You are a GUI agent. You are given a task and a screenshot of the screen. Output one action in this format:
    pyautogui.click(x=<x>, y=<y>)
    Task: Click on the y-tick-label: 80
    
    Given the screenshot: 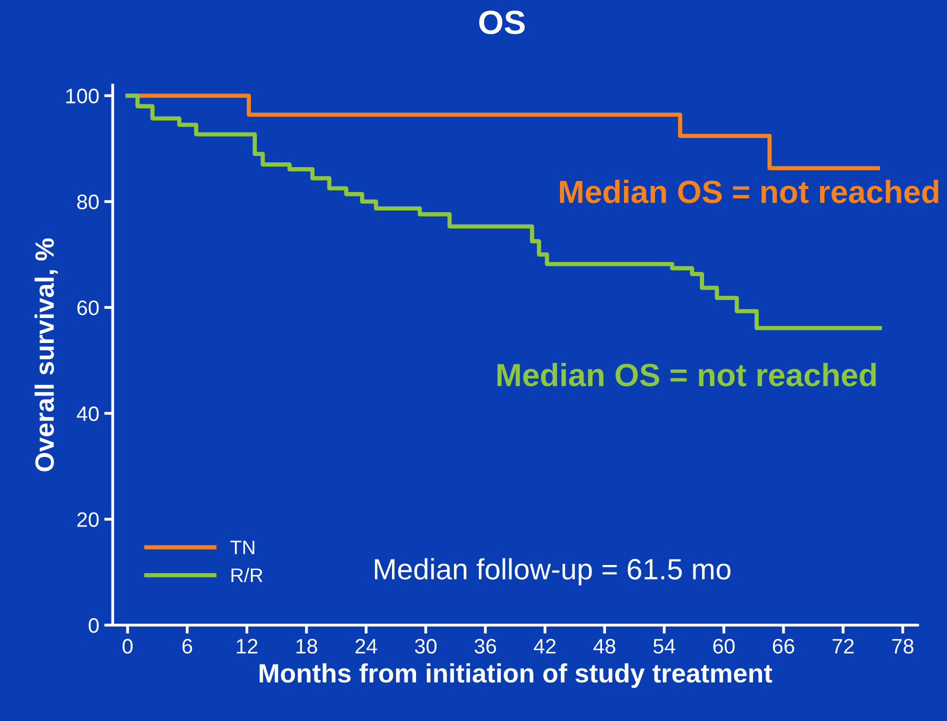 What is the action you would take?
    pyautogui.click(x=88, y=202)
    